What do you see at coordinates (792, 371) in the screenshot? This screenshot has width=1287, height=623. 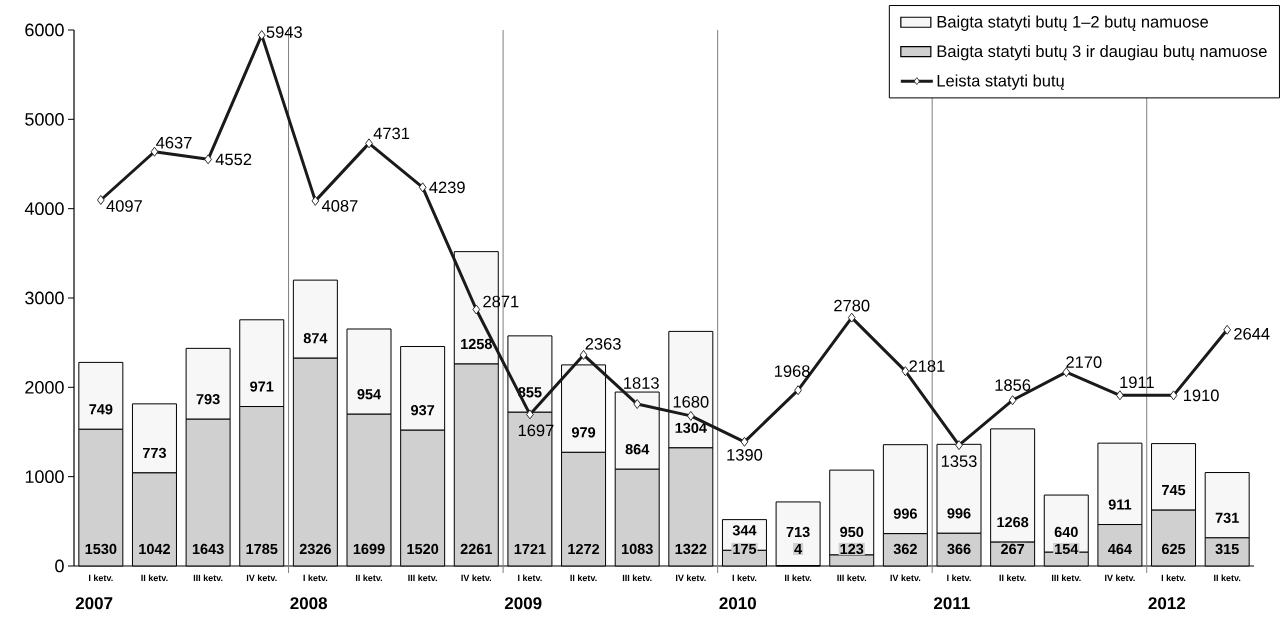 I see `data-label: 1968` at bounding box center [792, 371].